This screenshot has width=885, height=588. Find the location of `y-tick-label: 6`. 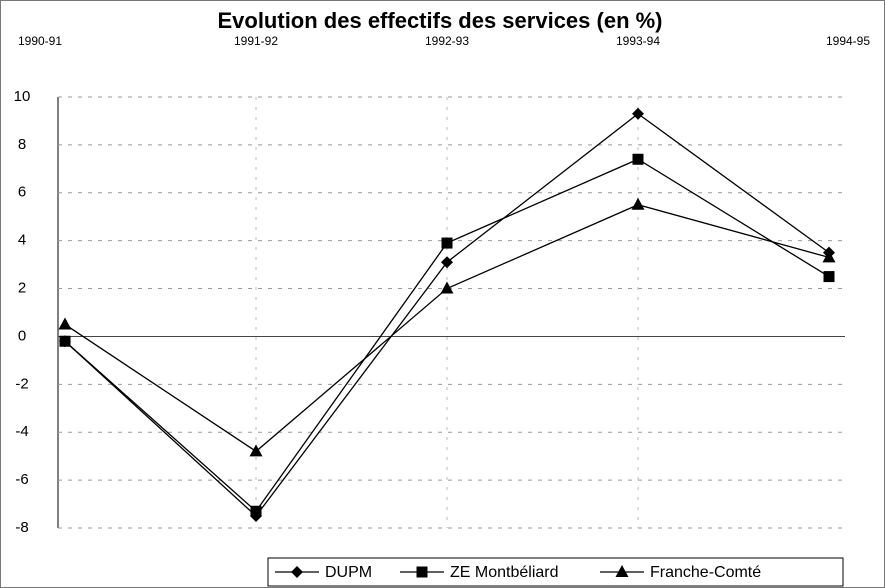

y-tick-label: 6 is located at coordinates (22, 192).